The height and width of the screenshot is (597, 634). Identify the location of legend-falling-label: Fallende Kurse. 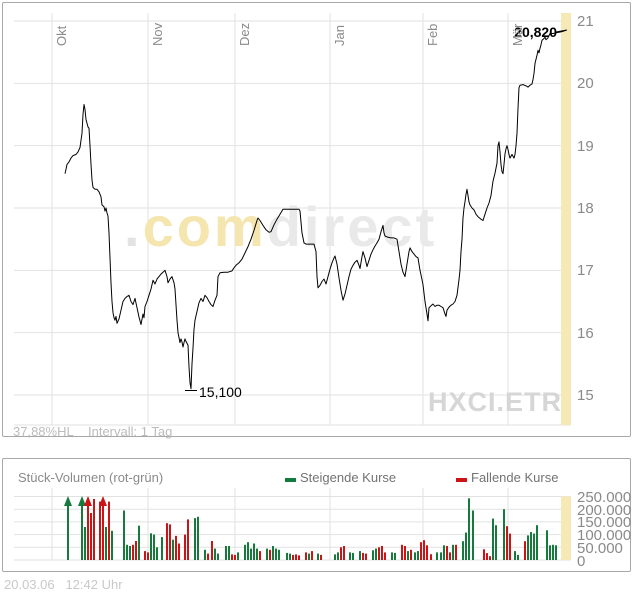
(515, 477).